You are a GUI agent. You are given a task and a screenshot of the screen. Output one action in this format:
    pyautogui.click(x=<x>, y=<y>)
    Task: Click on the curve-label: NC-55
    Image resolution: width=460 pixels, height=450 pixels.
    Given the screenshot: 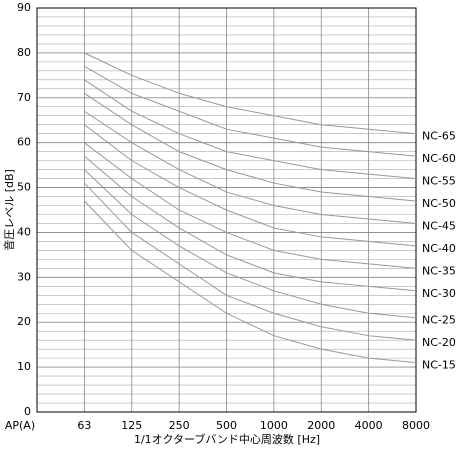 What is the action you would take?
    pyautogui.click(x=439, y=181)
    